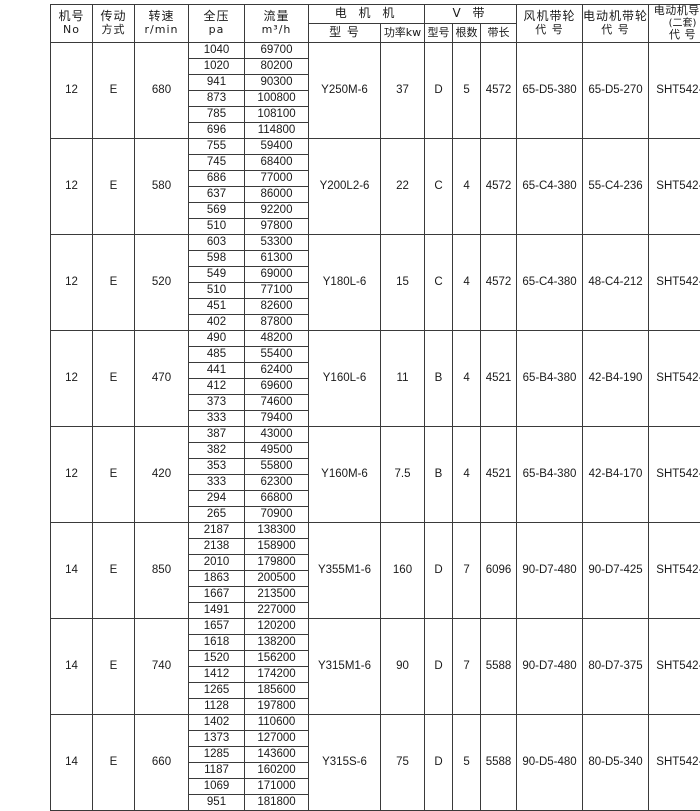 Image resolution: width=700 pixels, height=811 pixels. I want to click on cell-motor-pulley: 80-D7-375, so click(616, 667).